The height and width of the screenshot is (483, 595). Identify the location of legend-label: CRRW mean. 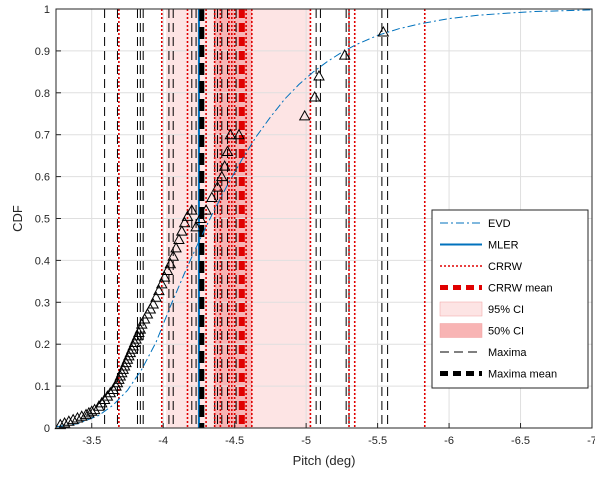
(520, 289).